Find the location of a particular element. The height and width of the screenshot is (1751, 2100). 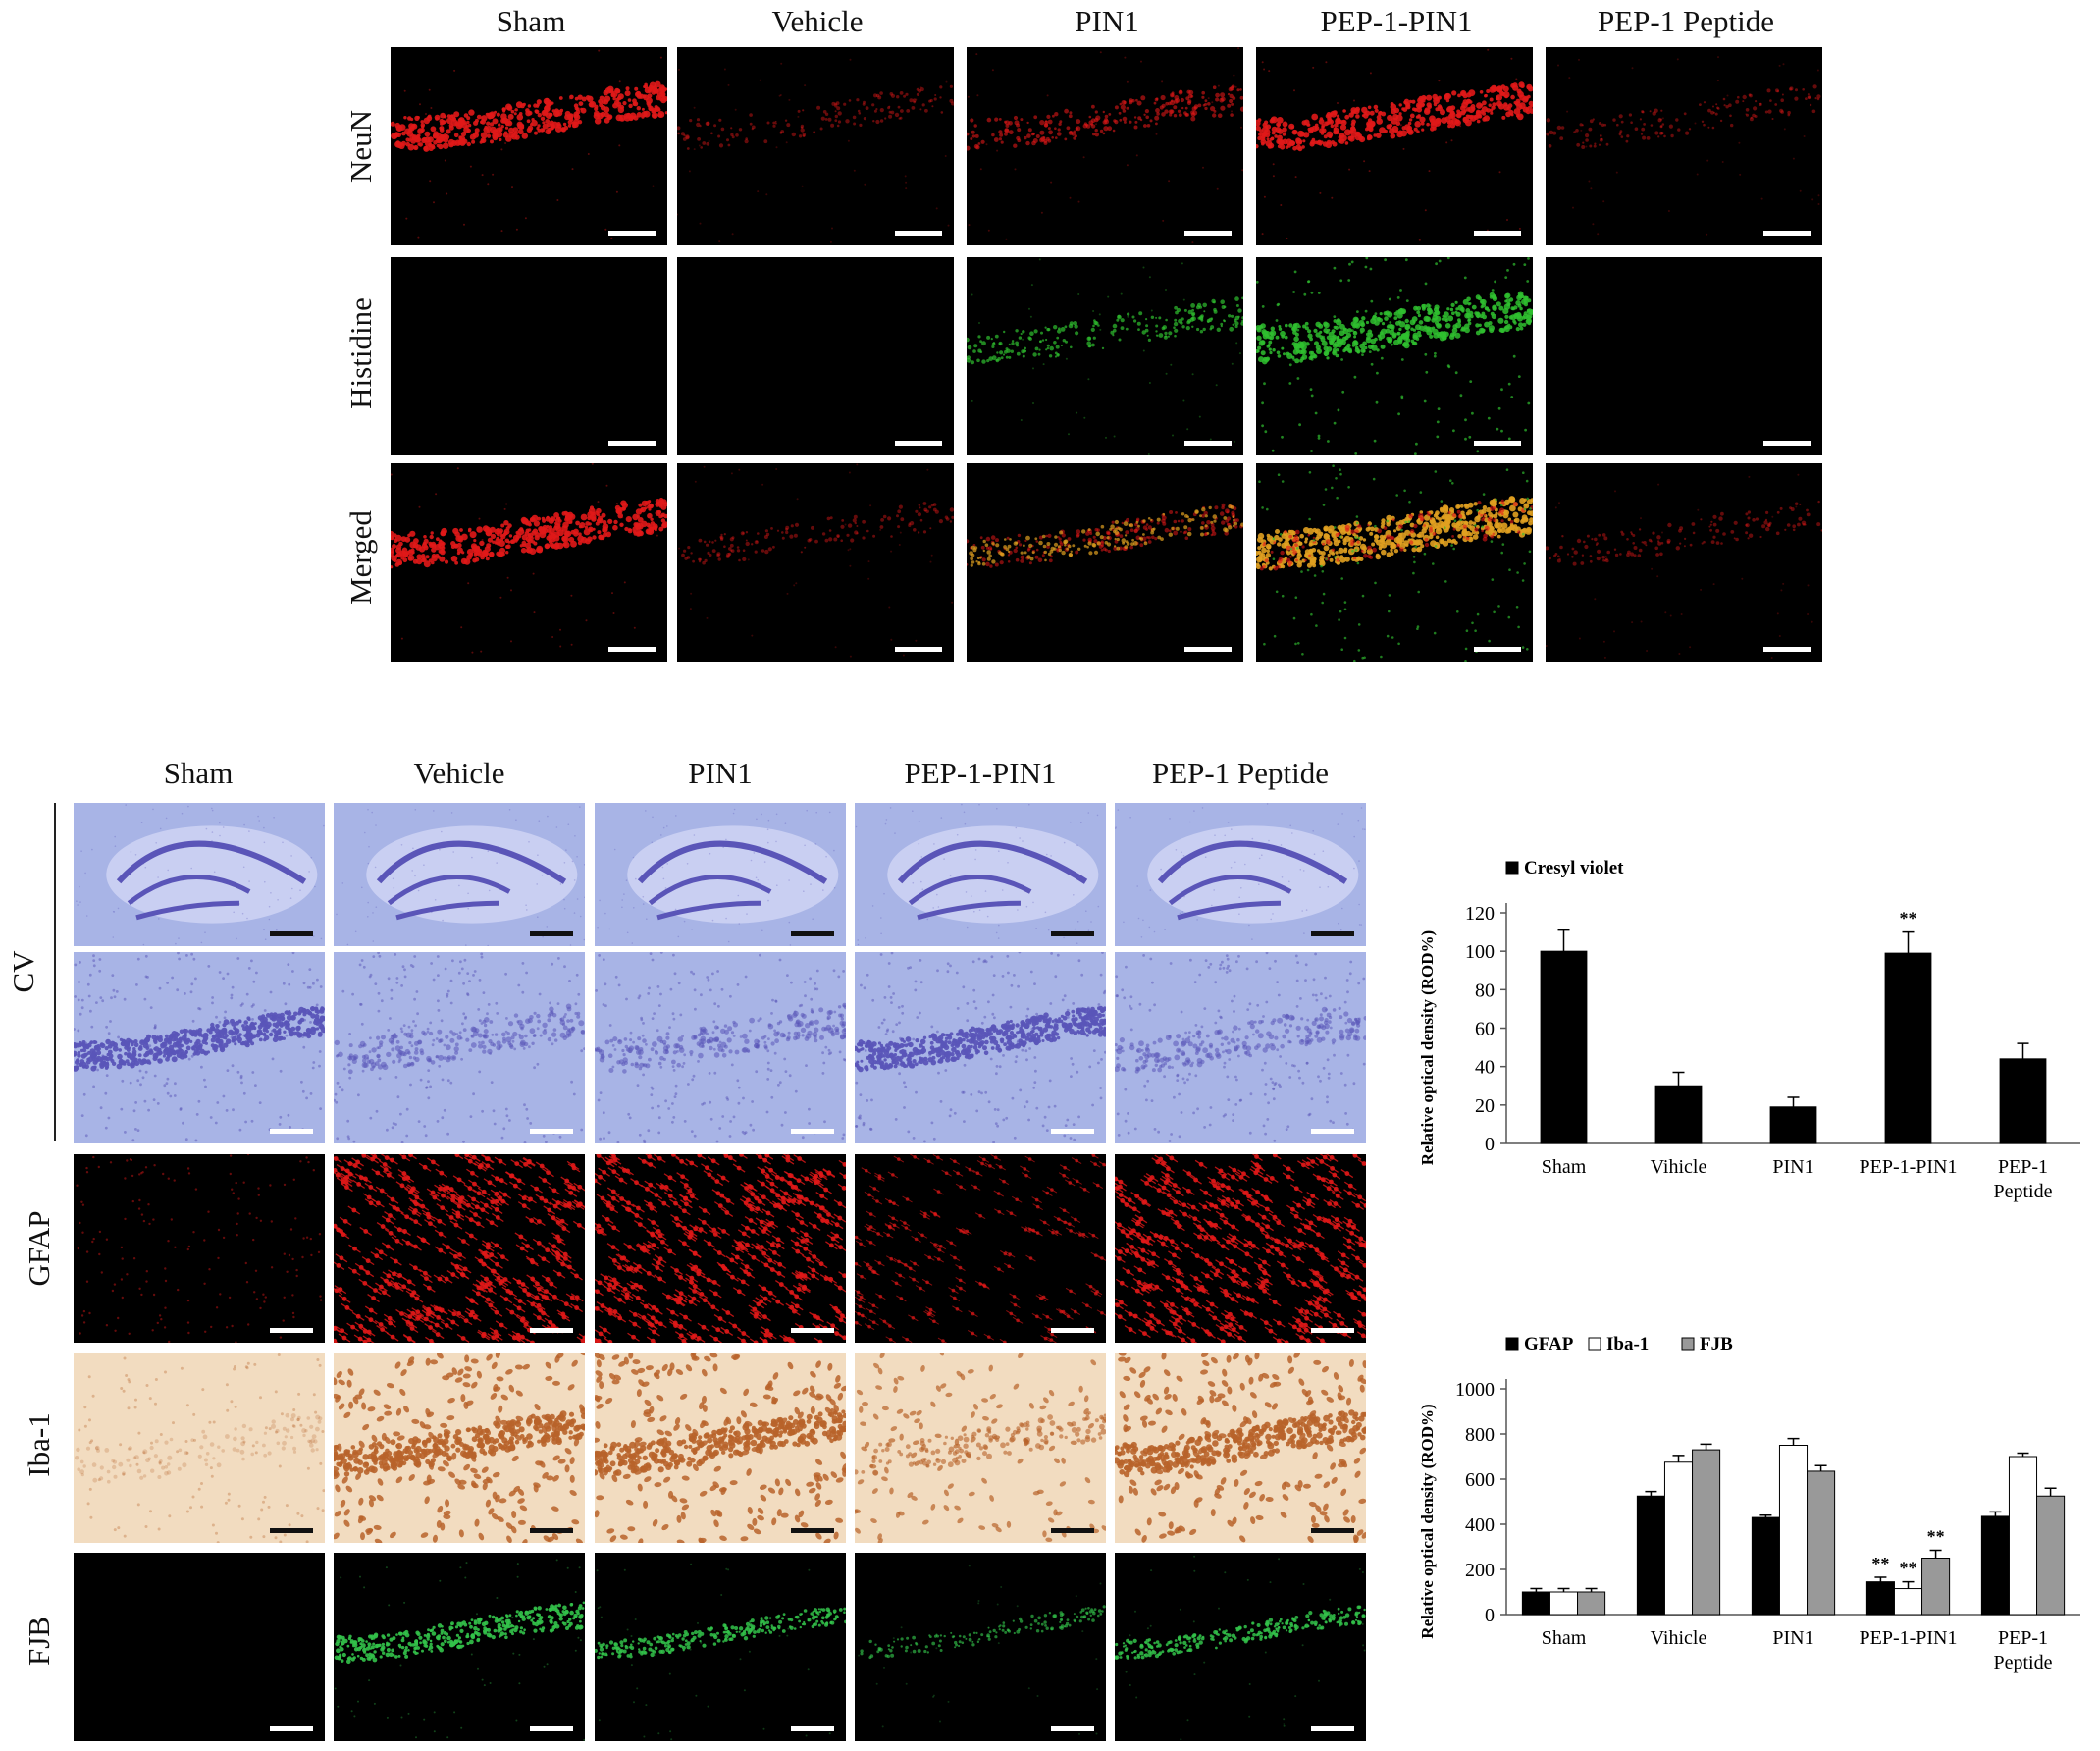

panel-iba1-sham is located at coordinates (199, 1448).